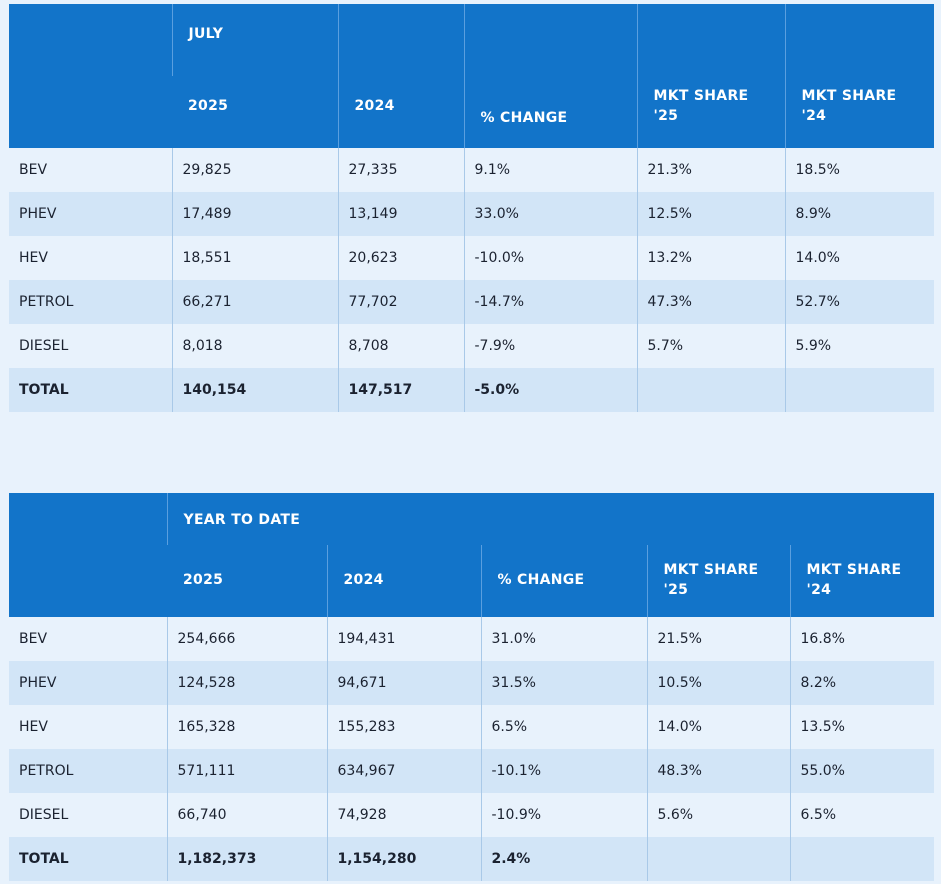 The width and height of the screenshot is (941, 884). I want to click on value-2025: 29,825, so click(254, 170).